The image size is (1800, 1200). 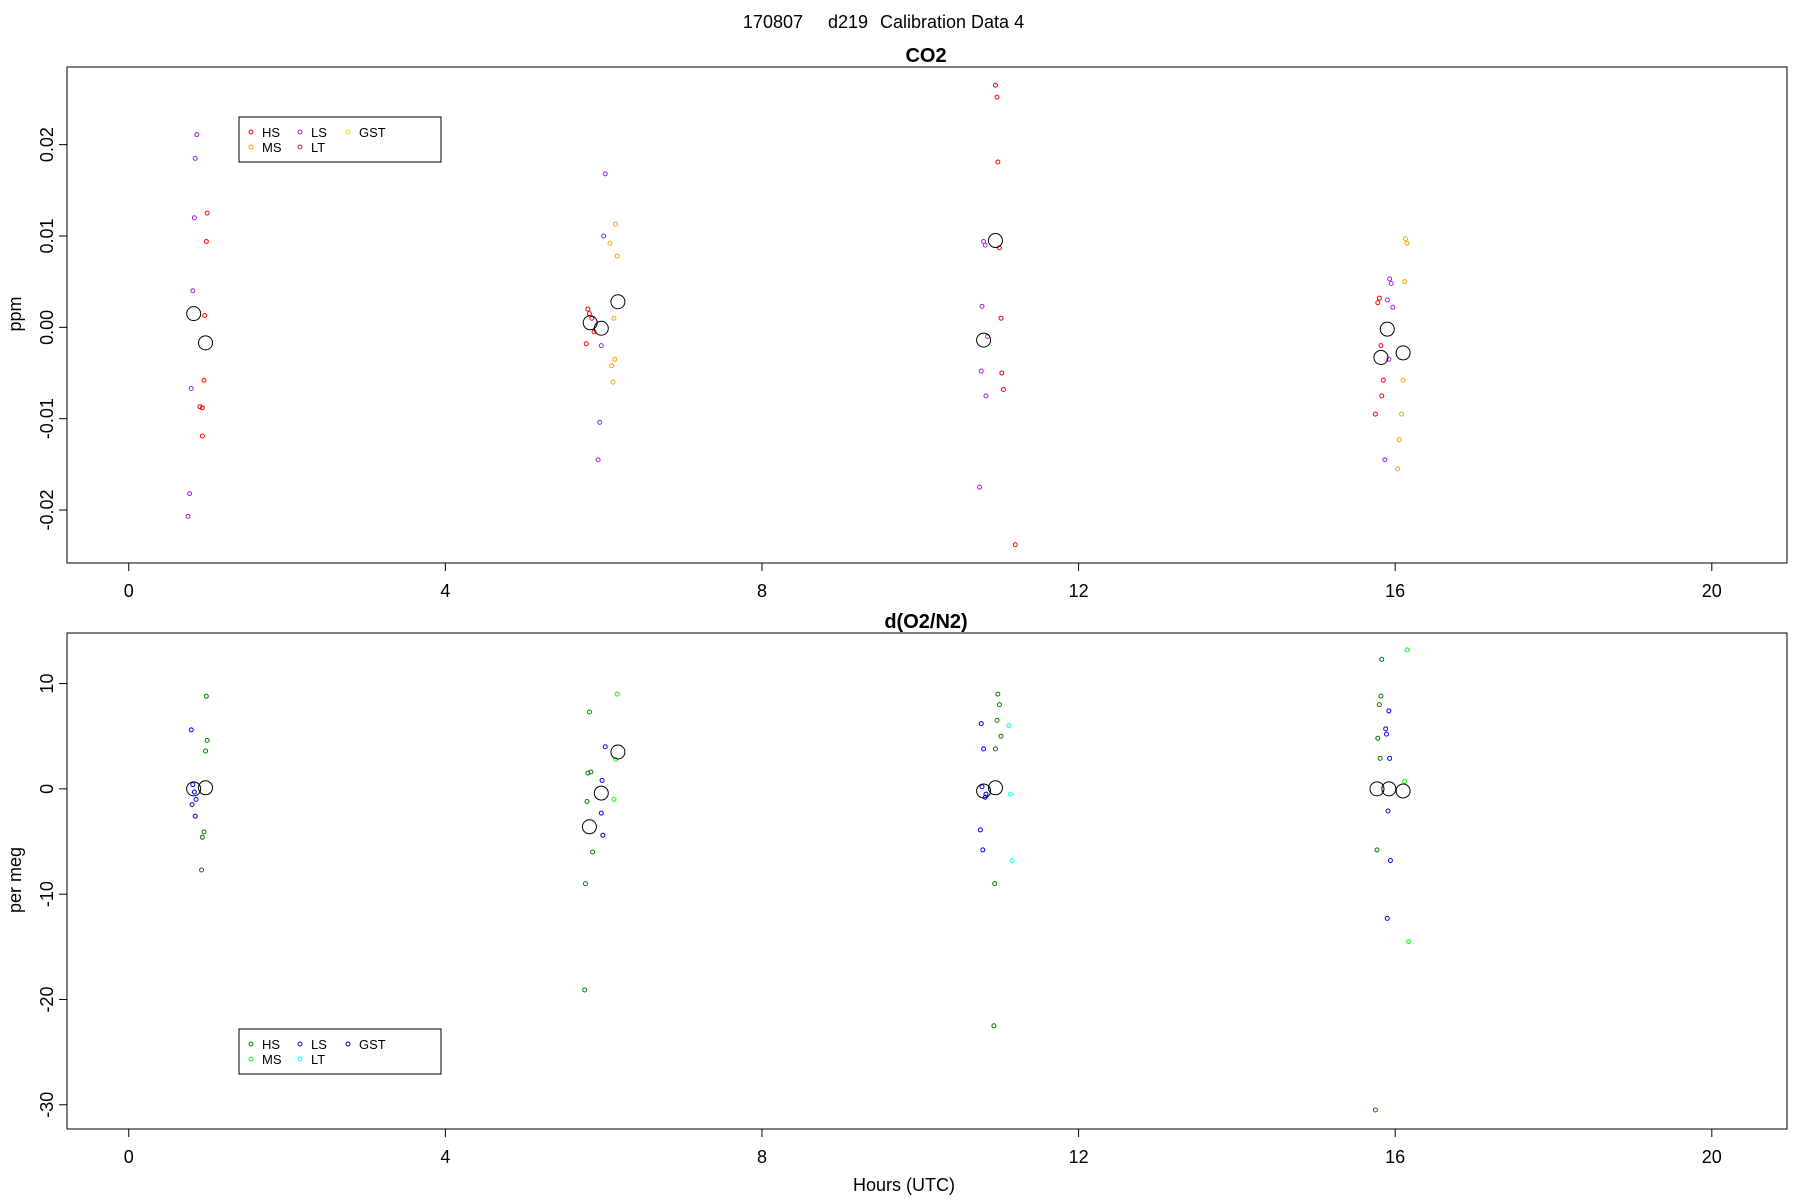 What do you see at coordinates (129, 591) in the screenshot?
I see `co2-x-tick-label: 0` at bounding box center [129, 591].